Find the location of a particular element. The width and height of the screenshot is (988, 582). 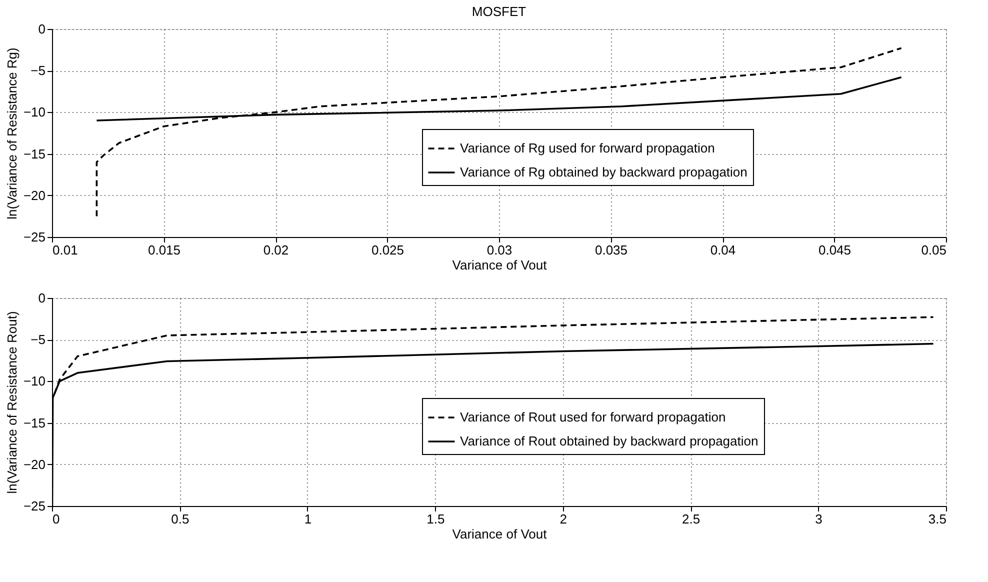

x-tick-label: 0.03 is located at coordinates (499, 250).